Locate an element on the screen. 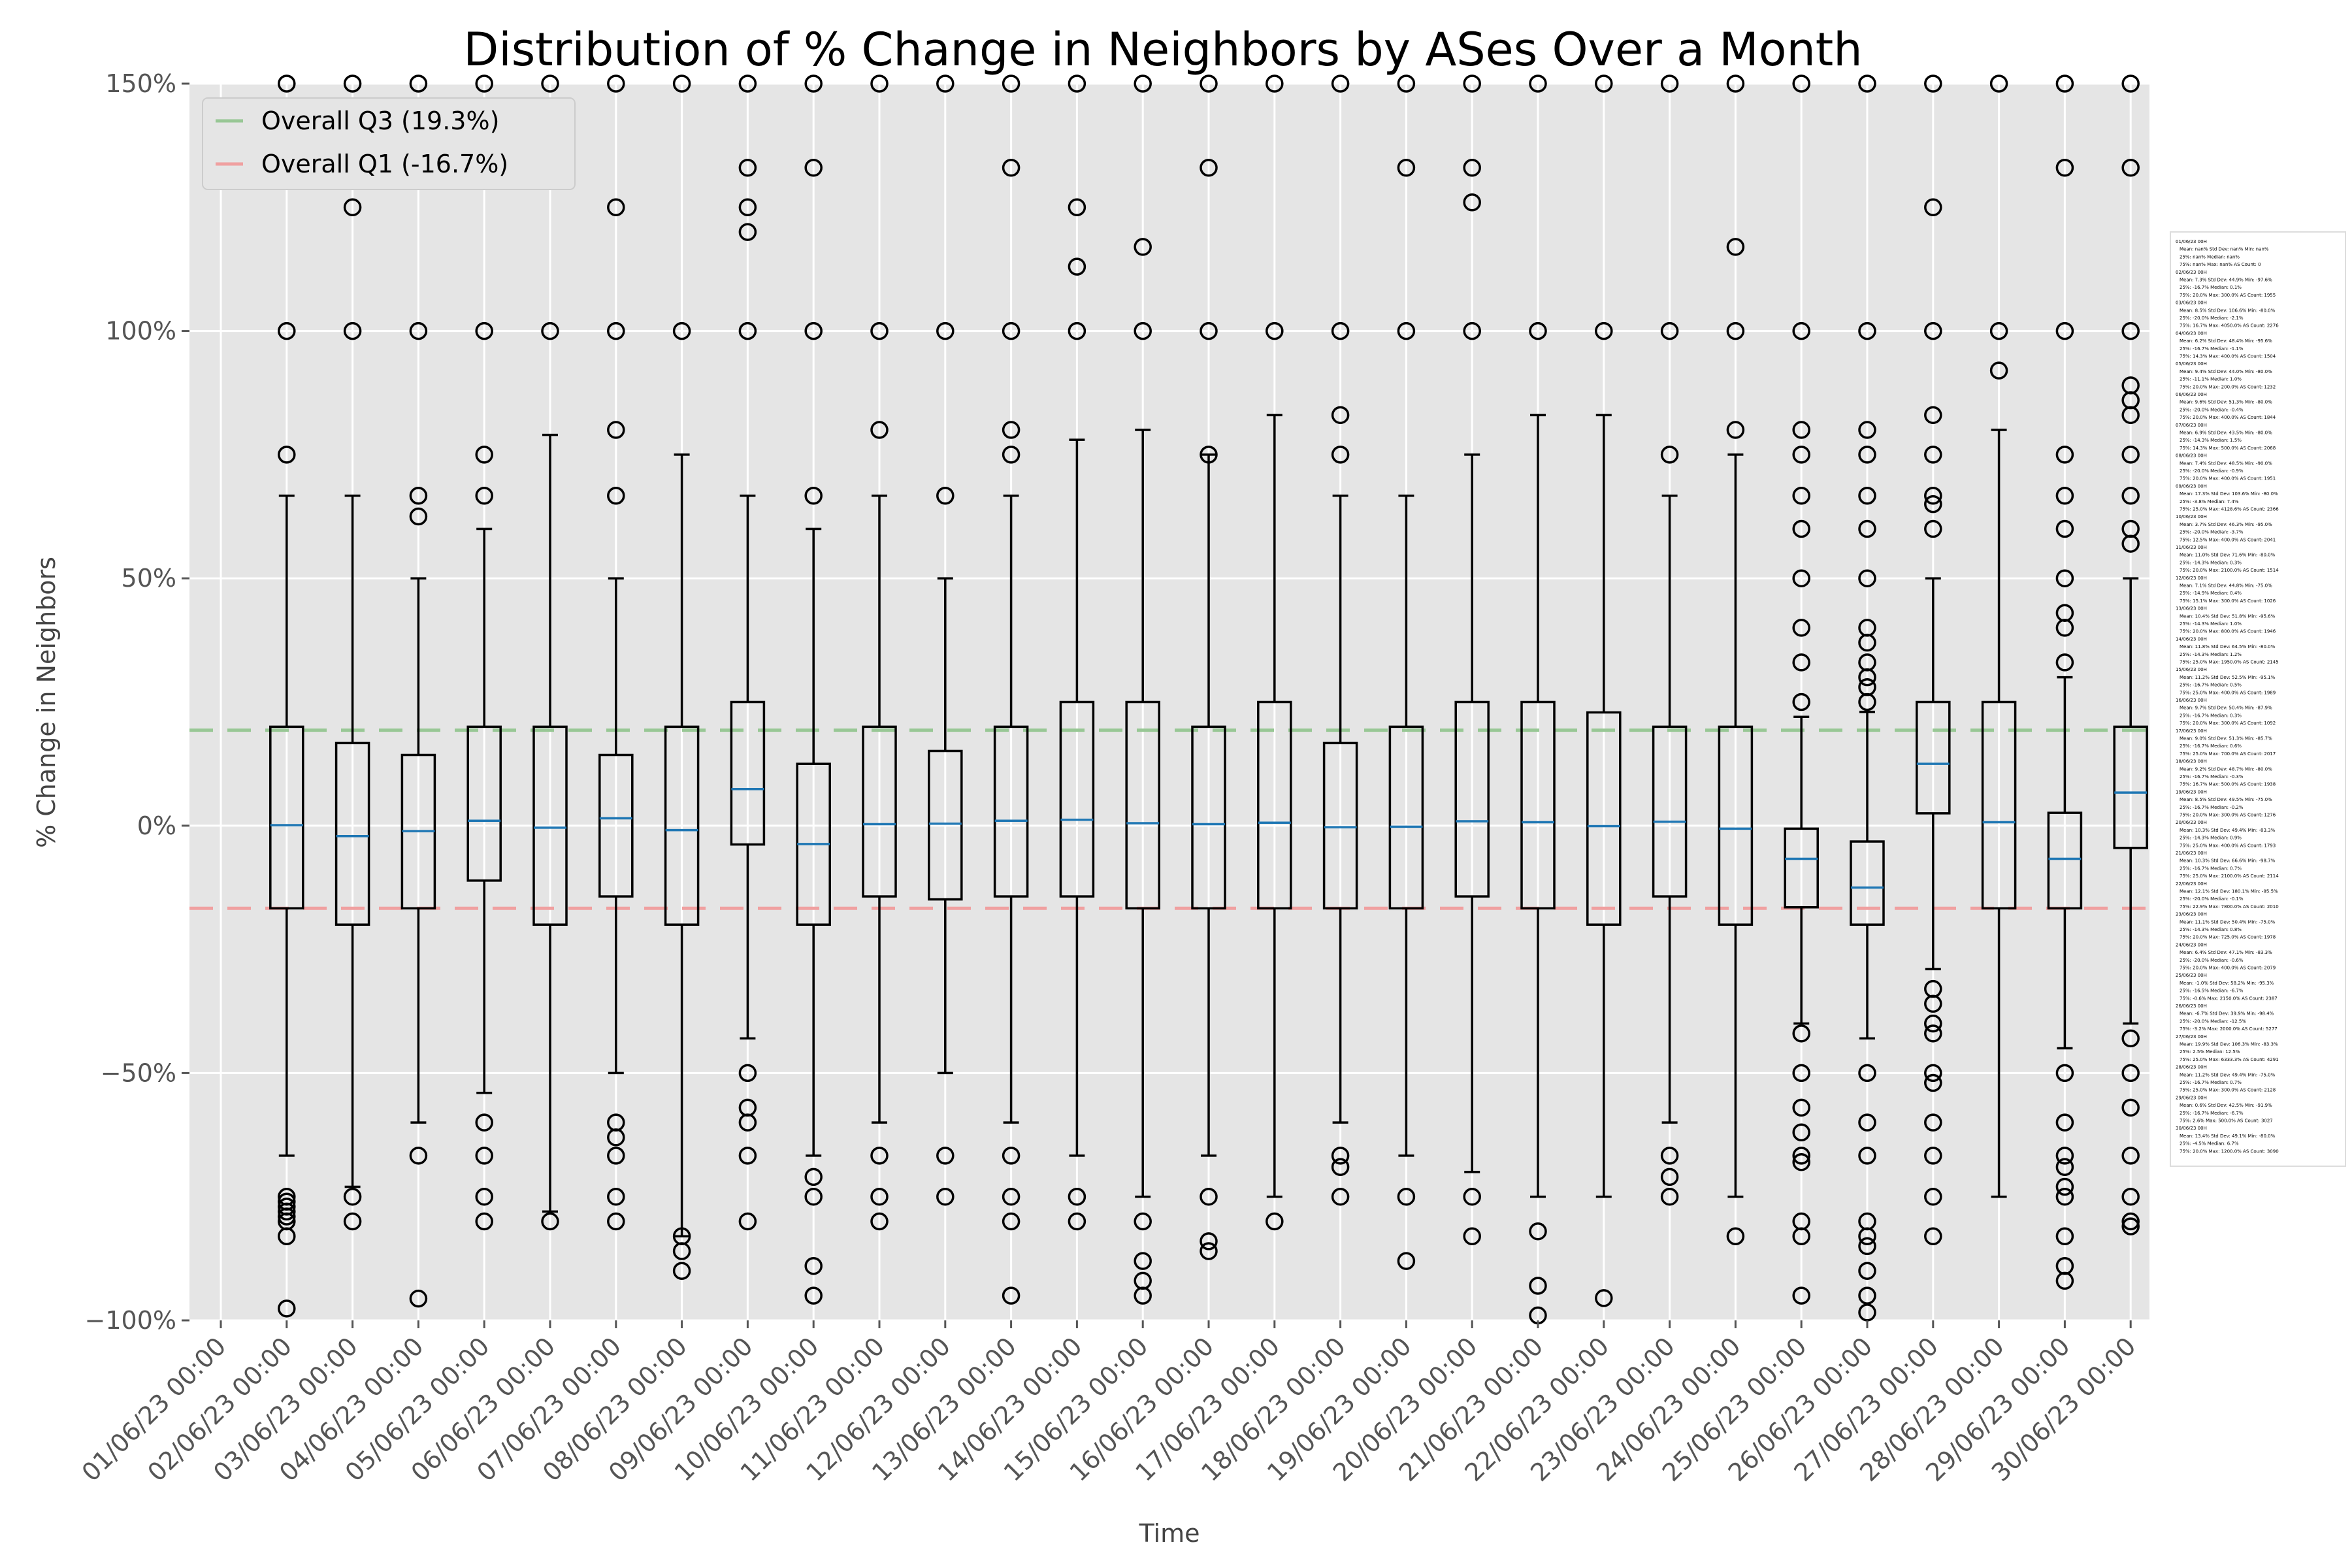  stats-line: Mean: -1.0% Std Dev: 58.2% Min: -95.3% is located at coordinates (2227, 983).